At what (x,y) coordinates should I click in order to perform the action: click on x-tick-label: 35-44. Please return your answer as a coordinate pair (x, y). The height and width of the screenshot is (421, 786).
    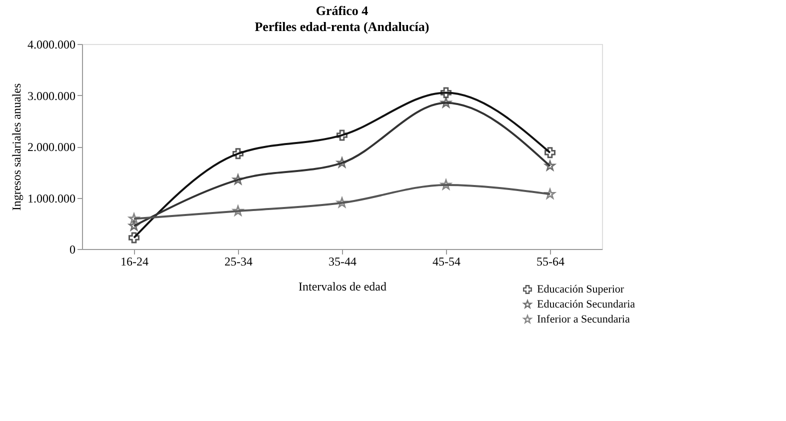
    Looking at the image, I should click on (342, 261).